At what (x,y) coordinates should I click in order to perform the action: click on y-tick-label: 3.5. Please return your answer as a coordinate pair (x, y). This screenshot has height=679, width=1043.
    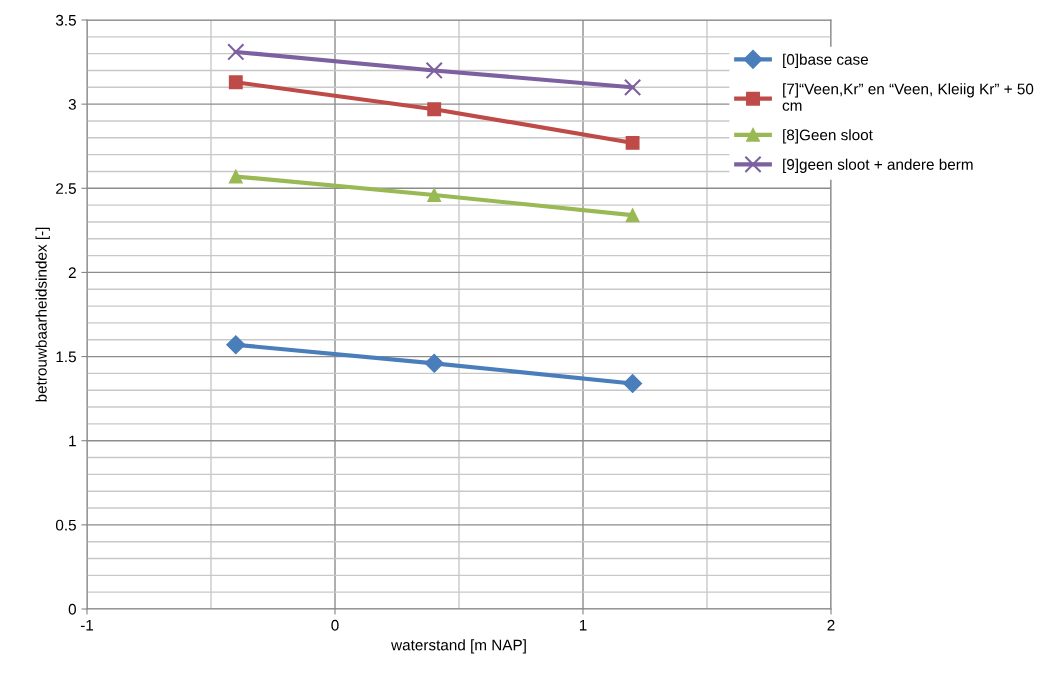
    Looking at the image, I should click on (65, 20).